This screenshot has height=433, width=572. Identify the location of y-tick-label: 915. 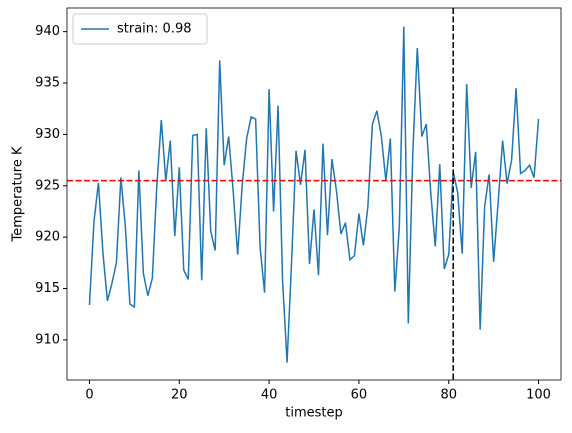
(47, 288).